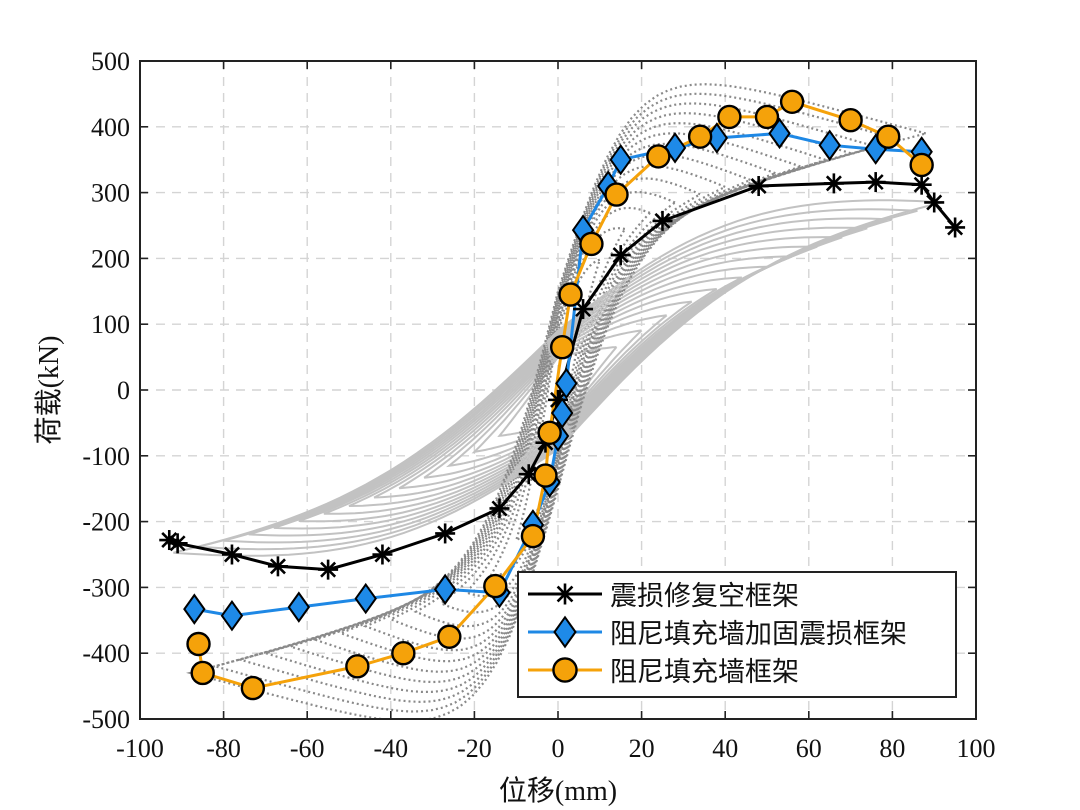 This screenshot has height=810, width=1080. What do you see at coordinates (976, 748) in the screenshot?
I see `x-tick-label: 100` at bounding box center [976, 748].